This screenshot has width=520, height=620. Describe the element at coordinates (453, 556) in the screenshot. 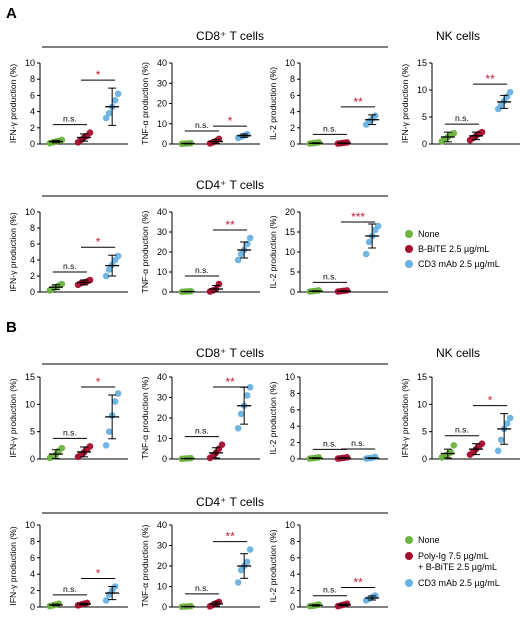

I see `legend-label-polyig: Poly-Ig 7.5 µg/mL` at that location.